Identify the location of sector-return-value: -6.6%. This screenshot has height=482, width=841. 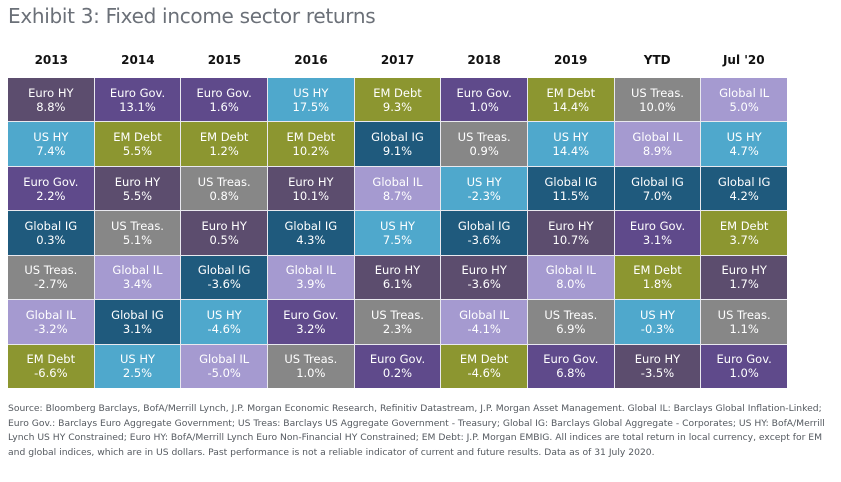
(51, 373).